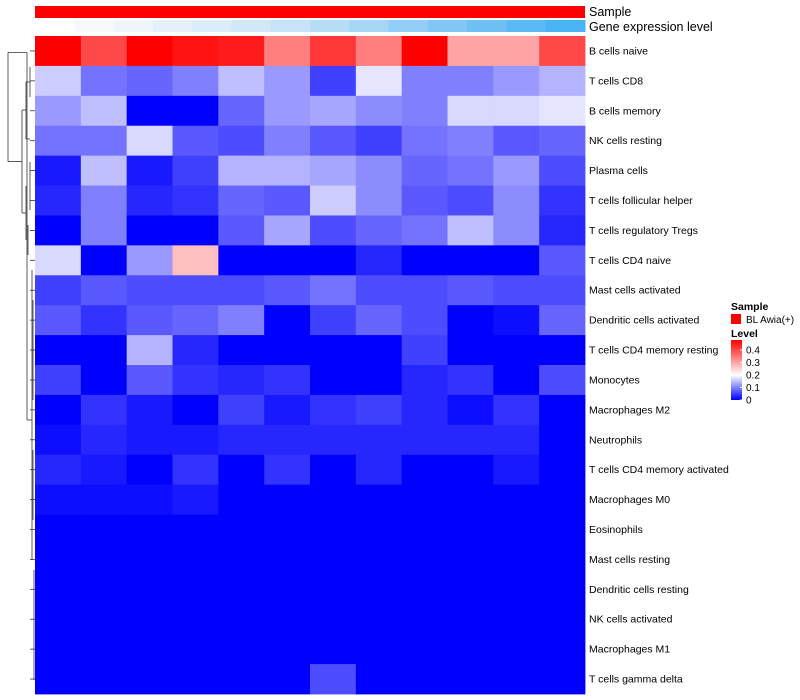 The width and height of the screenshot is (800, 700). Describe the element at coordinates (21, 365) in the screenshot. I see `row-dendrogram` at that location.